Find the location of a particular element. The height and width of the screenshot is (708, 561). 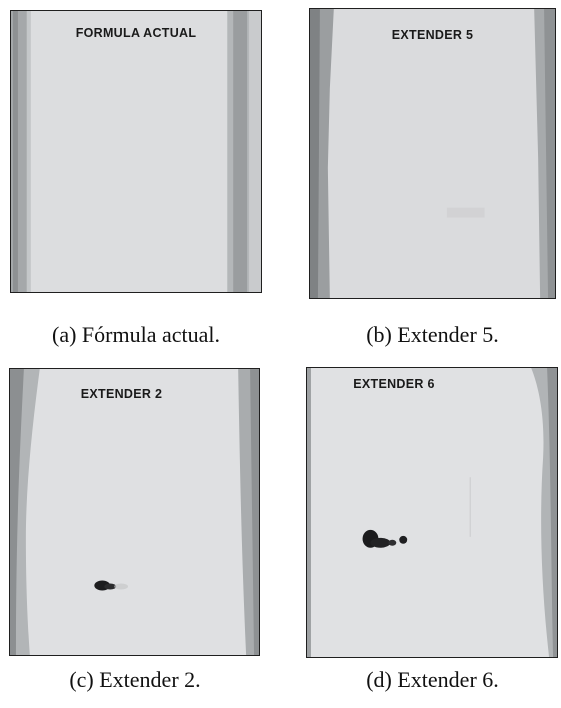

caption-d: (d) Extender 6. is located at coordinates (432, 679).